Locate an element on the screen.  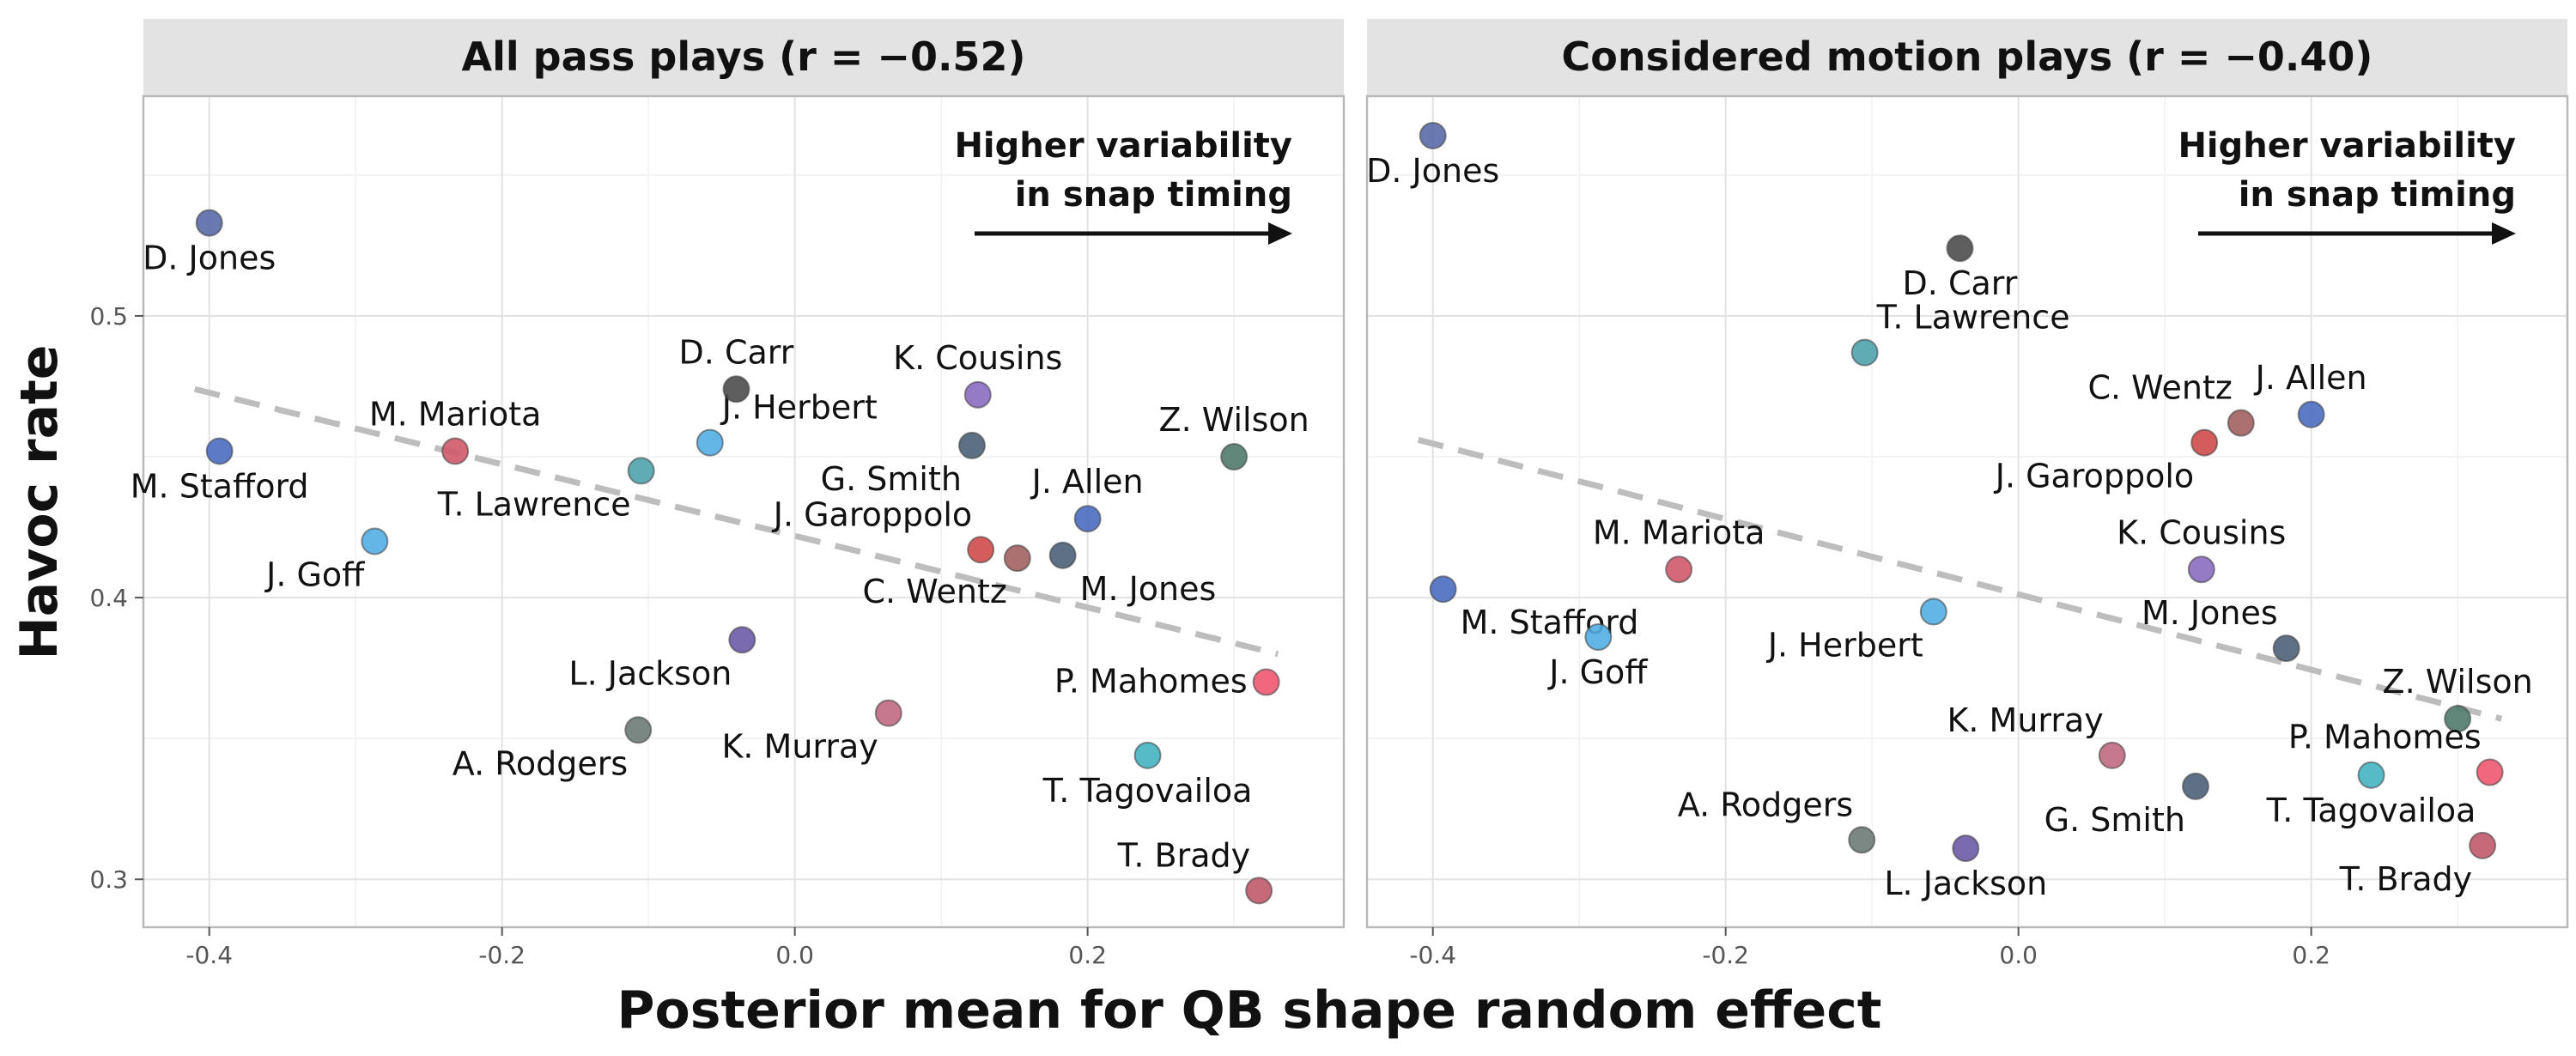
point-label: J. Herbert is located at coordinates (1844, 645).